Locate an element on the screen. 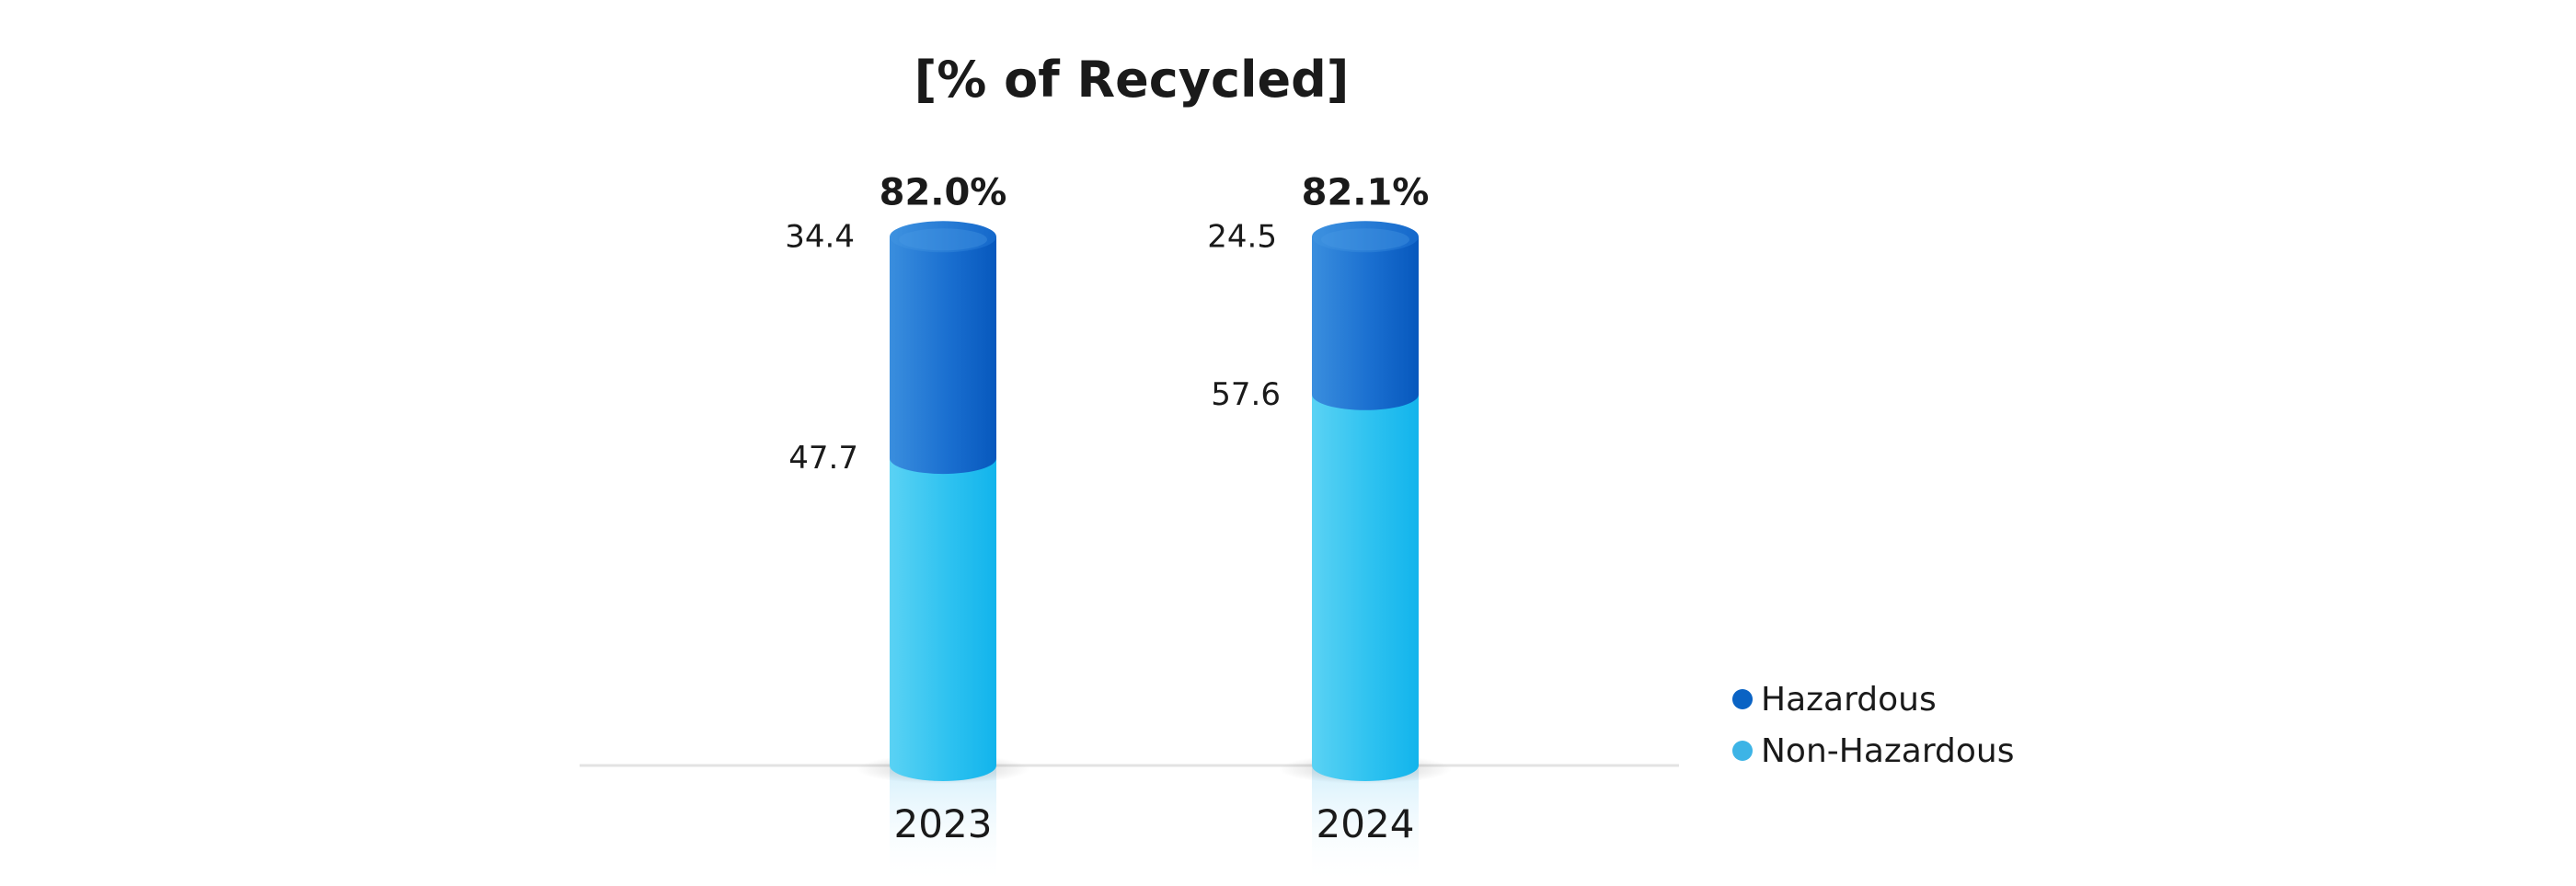  category-label: 2023 is located at coordinates (943, 823).